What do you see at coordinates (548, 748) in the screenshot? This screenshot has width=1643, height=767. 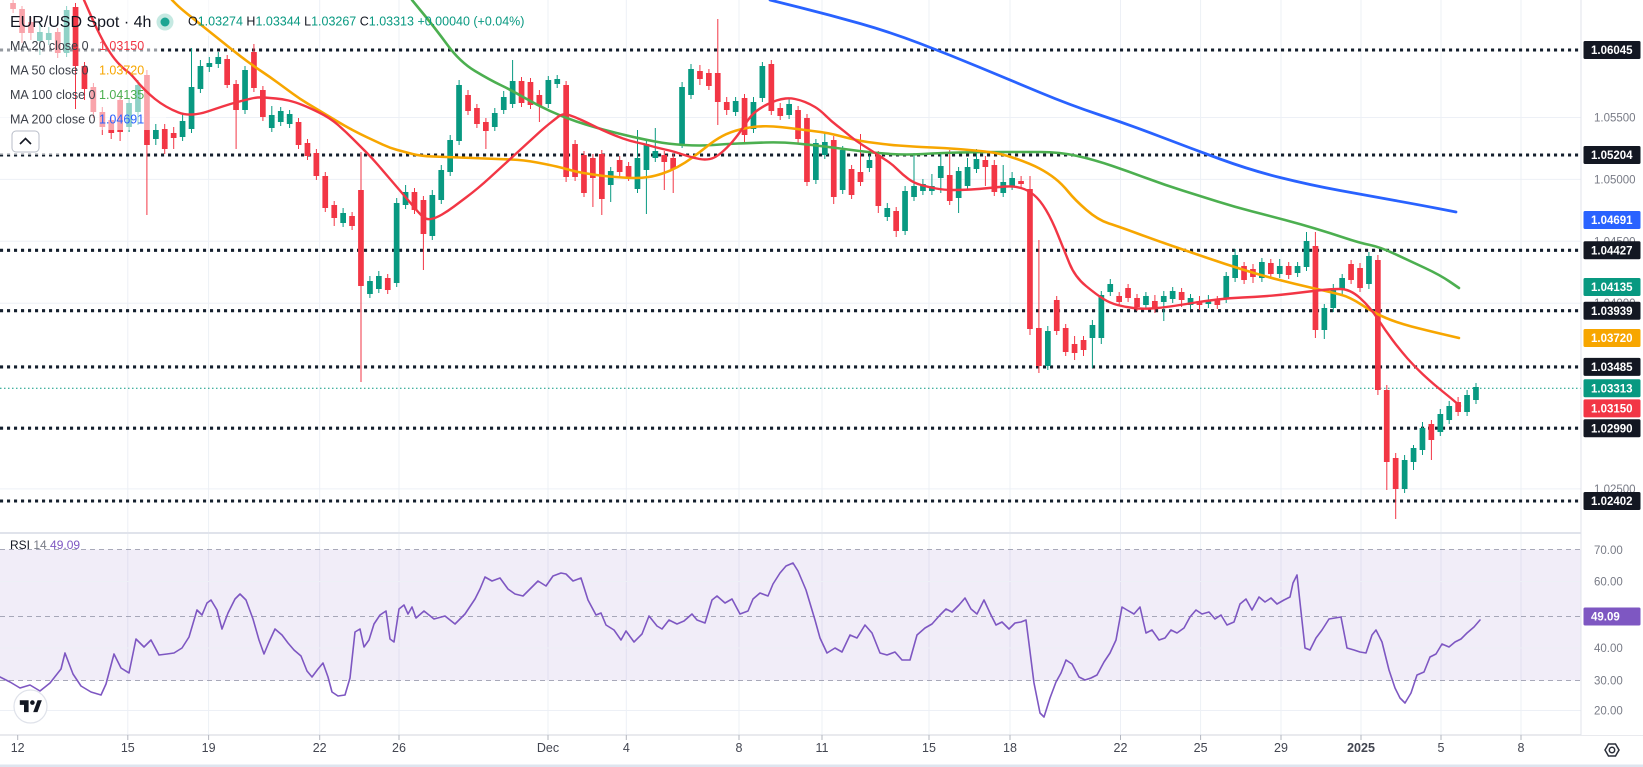 I see `svg-text: Dec` at bounding box center [548, 748].